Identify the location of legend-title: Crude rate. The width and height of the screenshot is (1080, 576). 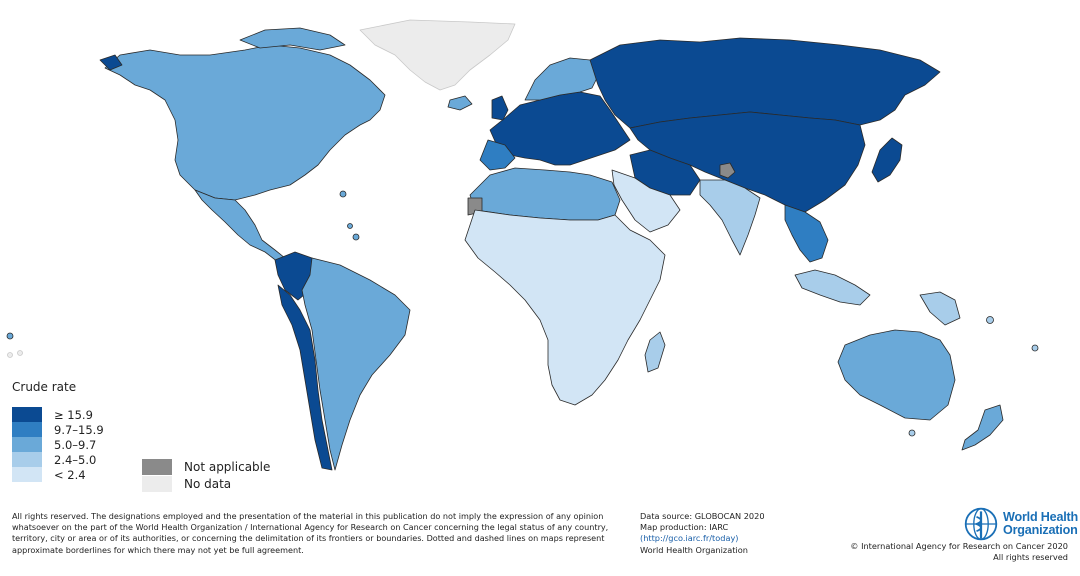
(44, 387).